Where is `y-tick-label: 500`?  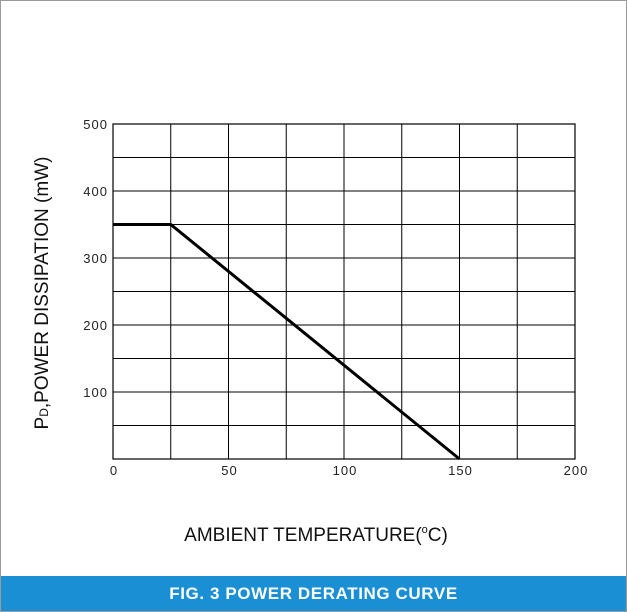
y-tick-label: 500 is located at coordinates (95, 124).